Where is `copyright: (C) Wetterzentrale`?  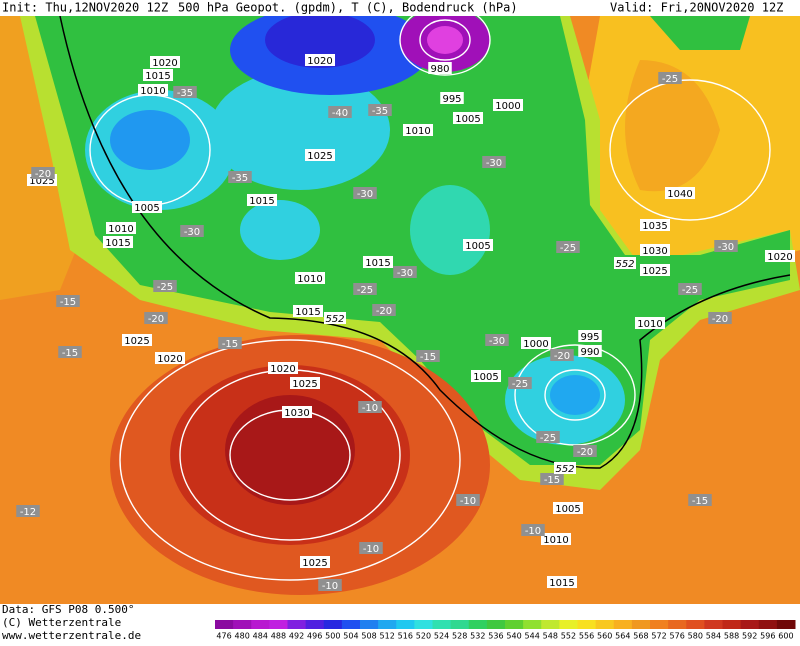
copyright: (C) Wetterzentrale is located at coordinates (61, 622).